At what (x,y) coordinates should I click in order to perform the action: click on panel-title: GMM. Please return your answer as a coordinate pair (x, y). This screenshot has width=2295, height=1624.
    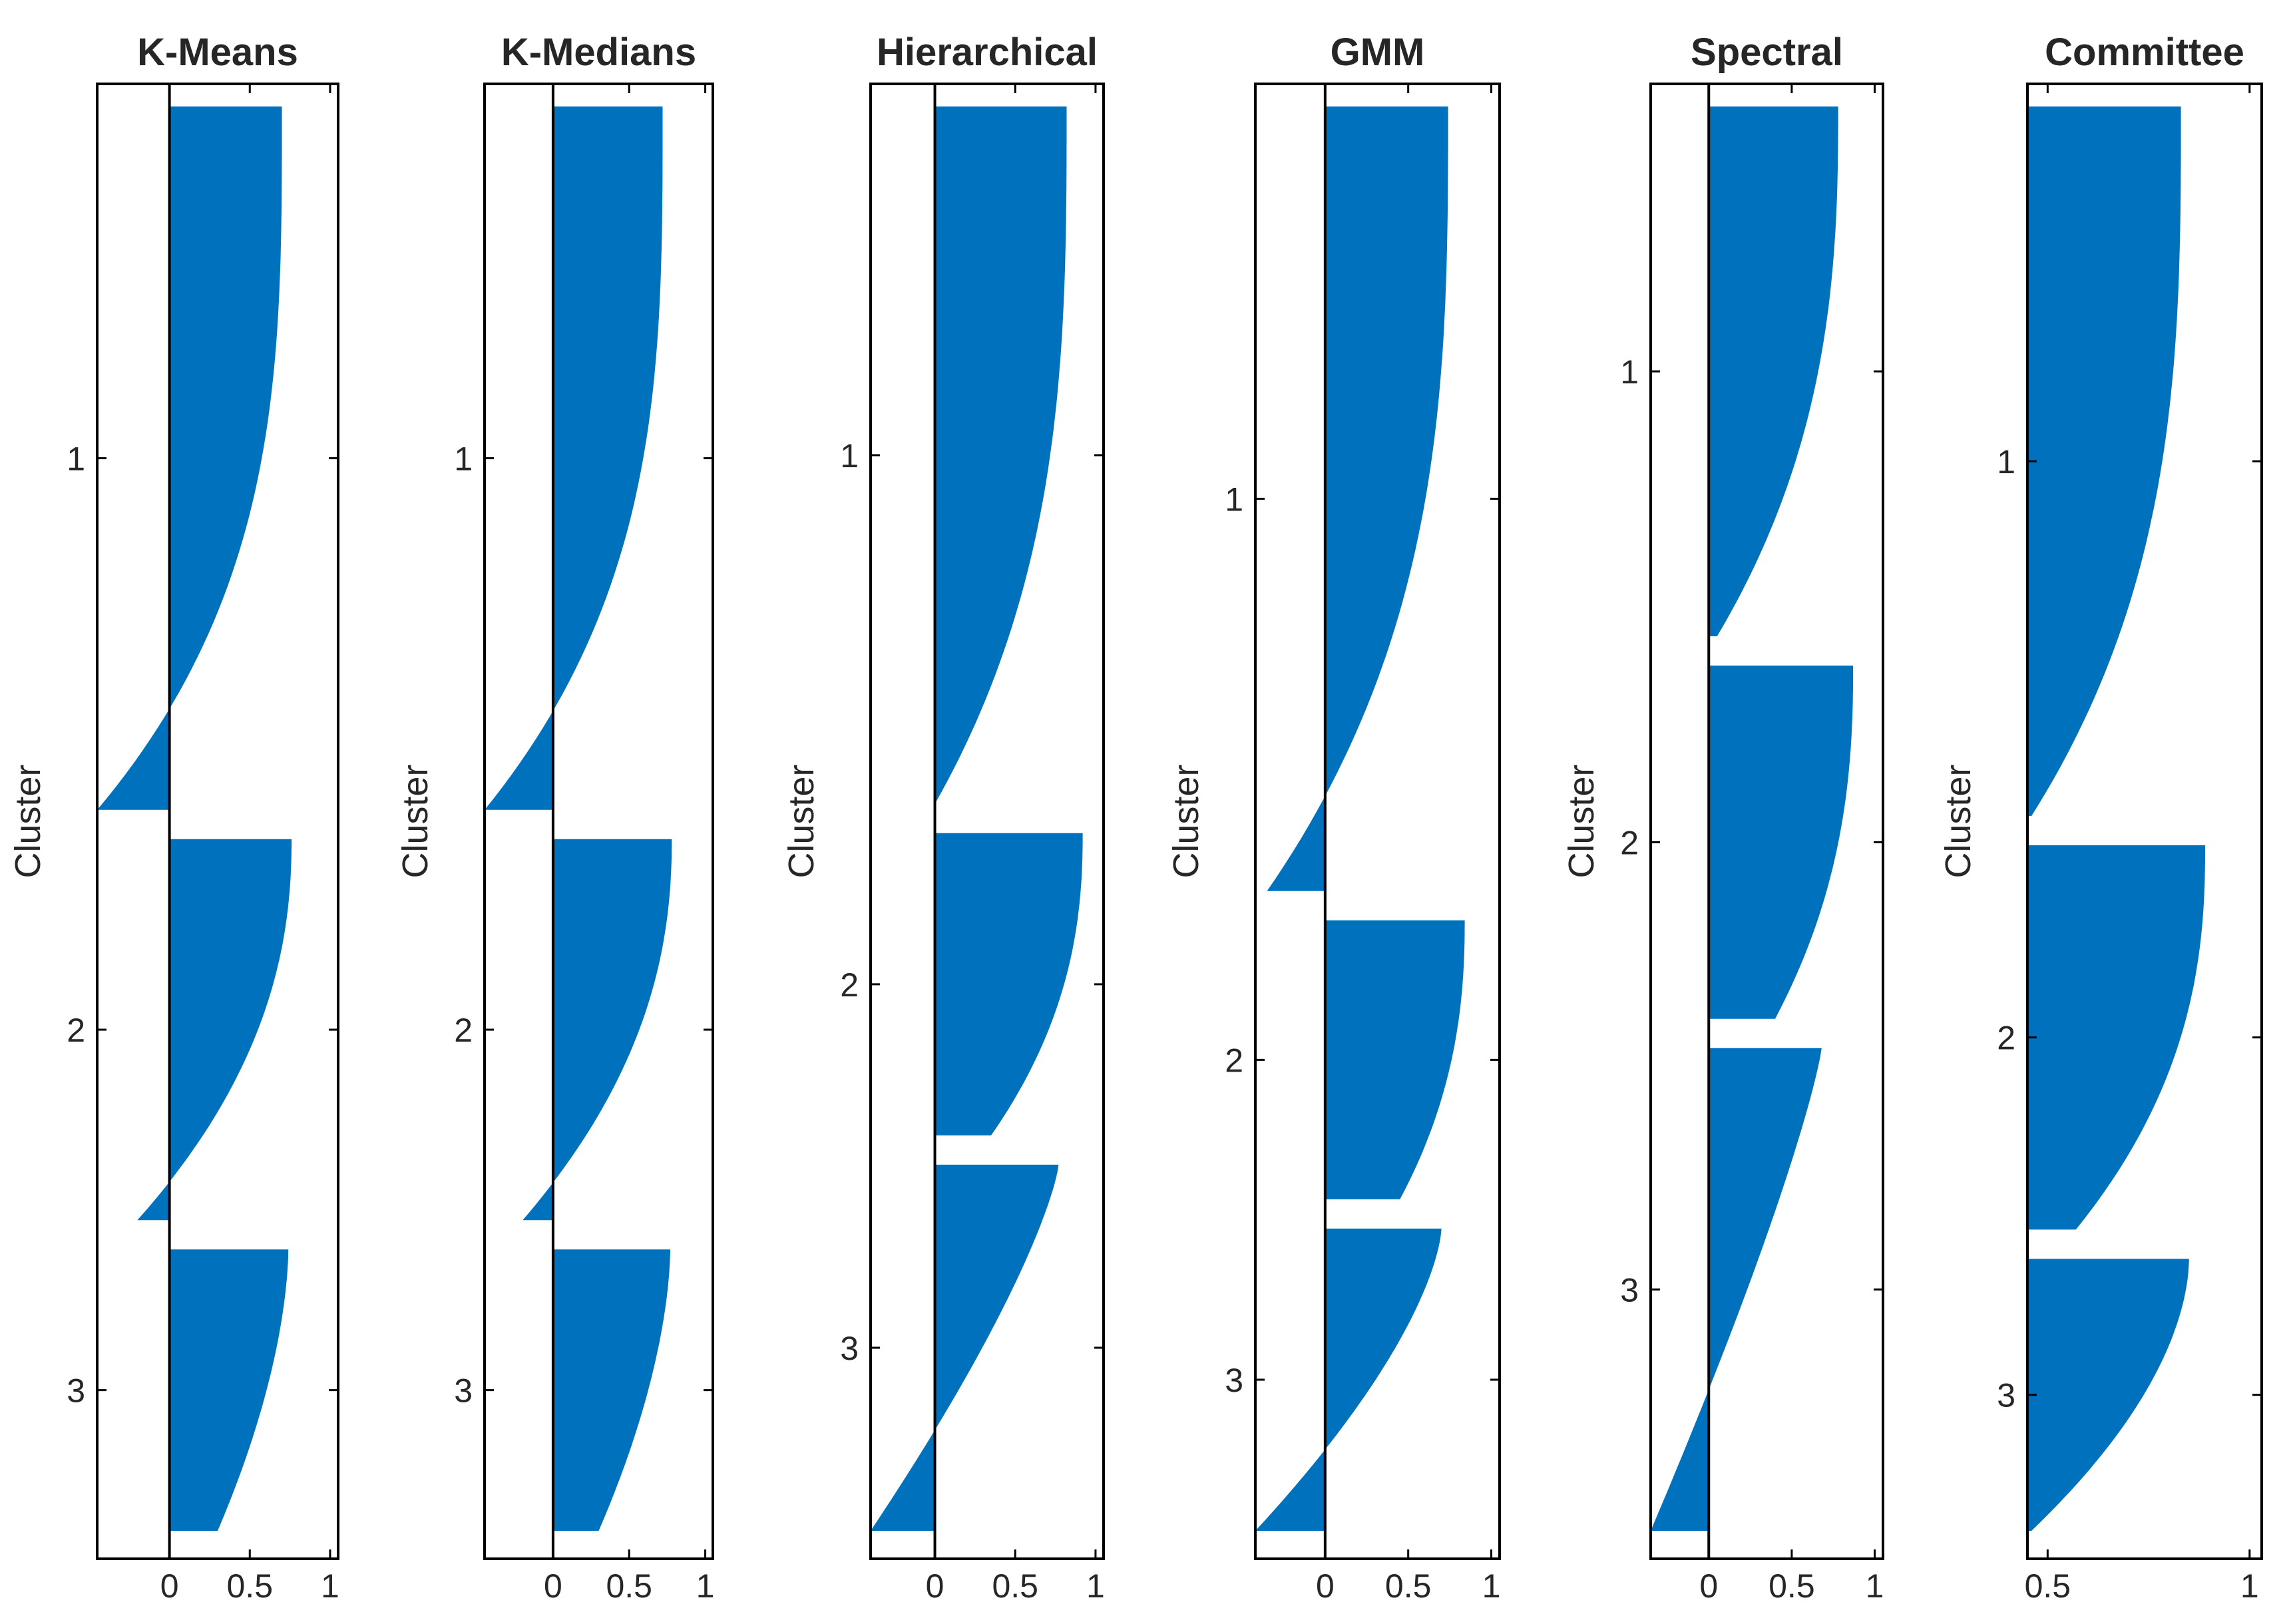
    Looking at the image, I should click on (1378, 53).